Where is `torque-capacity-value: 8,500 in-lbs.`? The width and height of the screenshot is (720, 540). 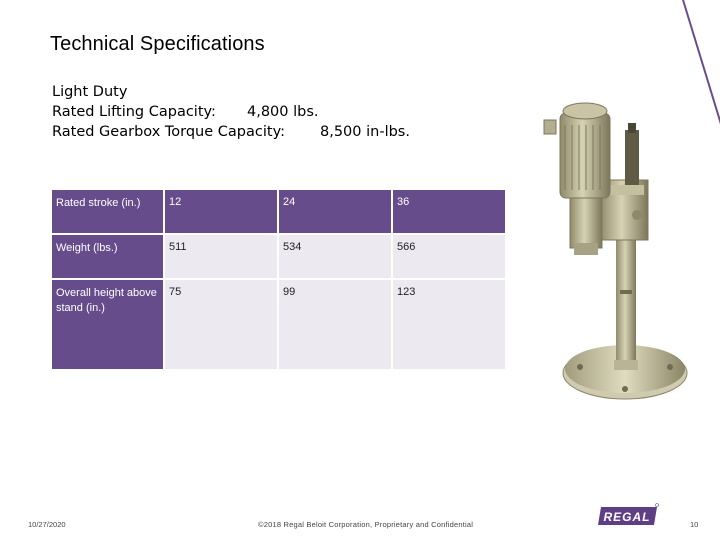
torque-capacity-value: 8,500 in-lbs. is located at coordinates (365, 132).